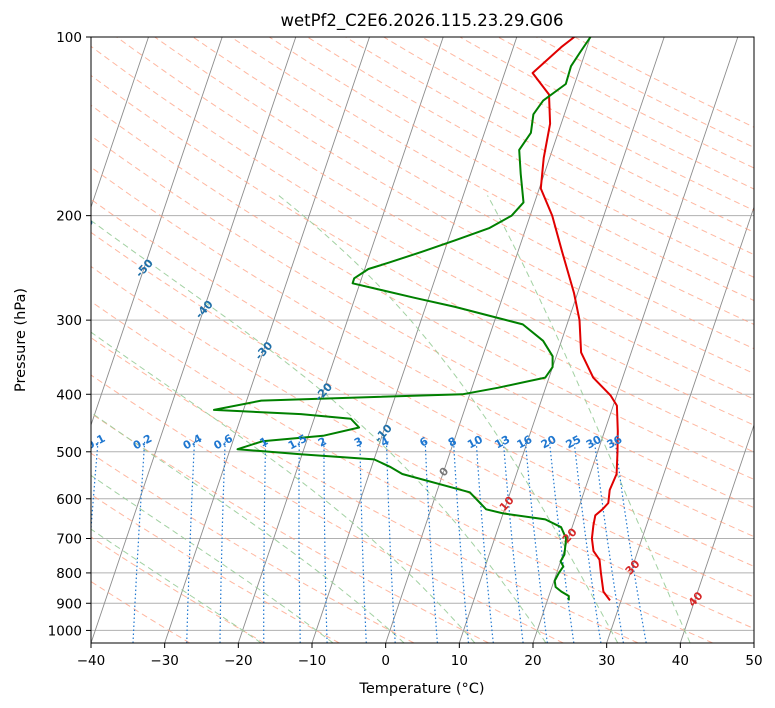 The width and height of the screenshot is (775, 708). What do you see at coordinates (69, 321) in the screenshot?
I see `y-tick-label: 300` at bounding box center [69, 321].